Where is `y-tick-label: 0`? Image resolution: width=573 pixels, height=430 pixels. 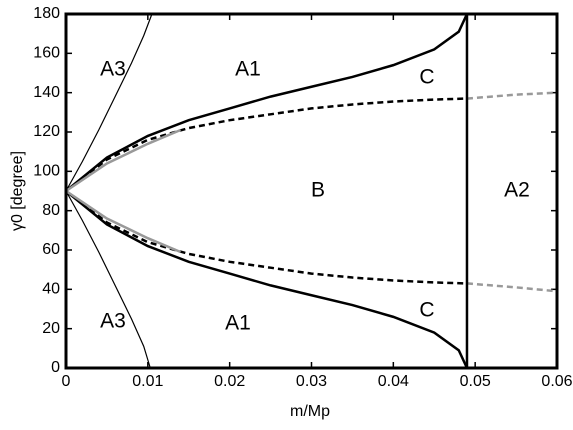 y-tick-label: 0 is located at coordinates (55, 367).